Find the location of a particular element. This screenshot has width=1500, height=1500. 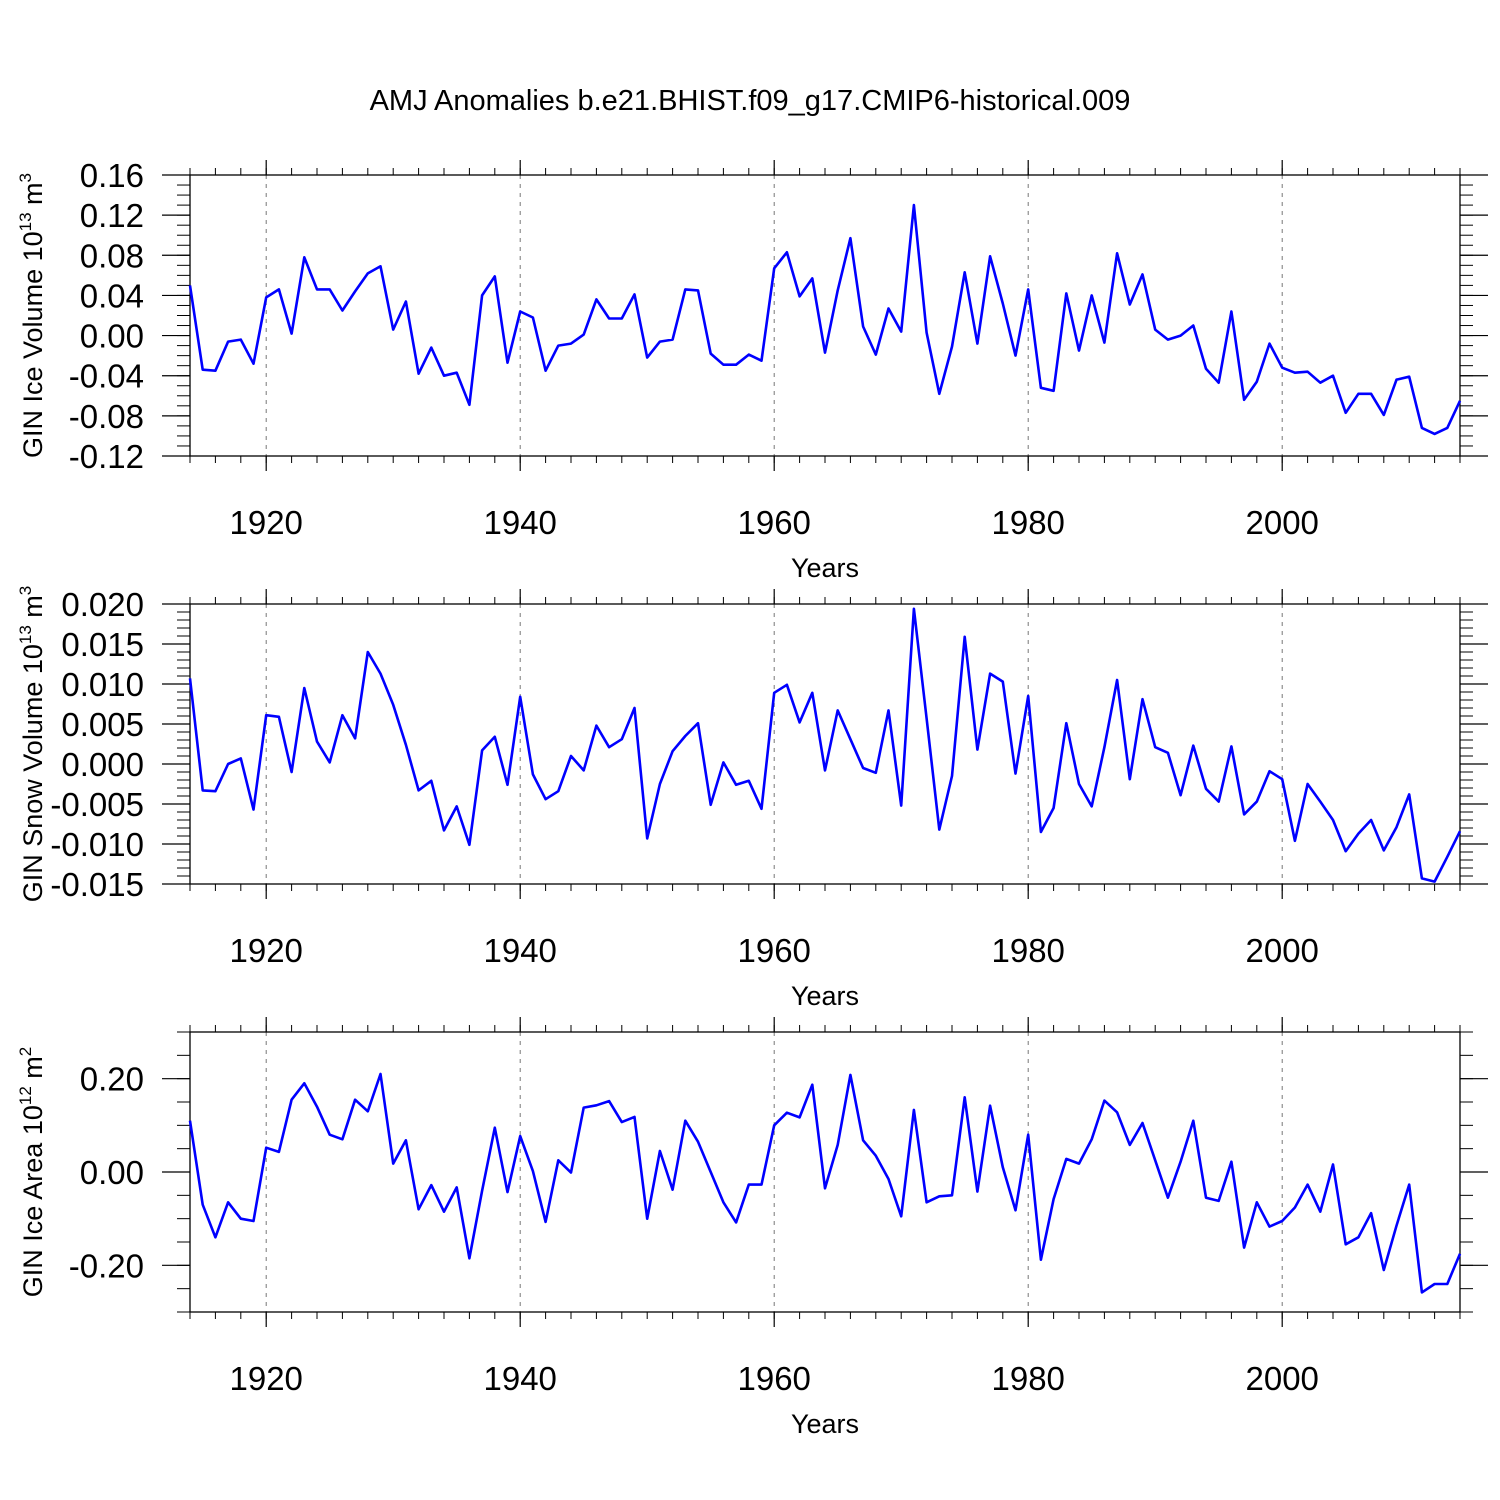

ice-area-x-tick-label: 1940 is located at coordinates (519, 1378).